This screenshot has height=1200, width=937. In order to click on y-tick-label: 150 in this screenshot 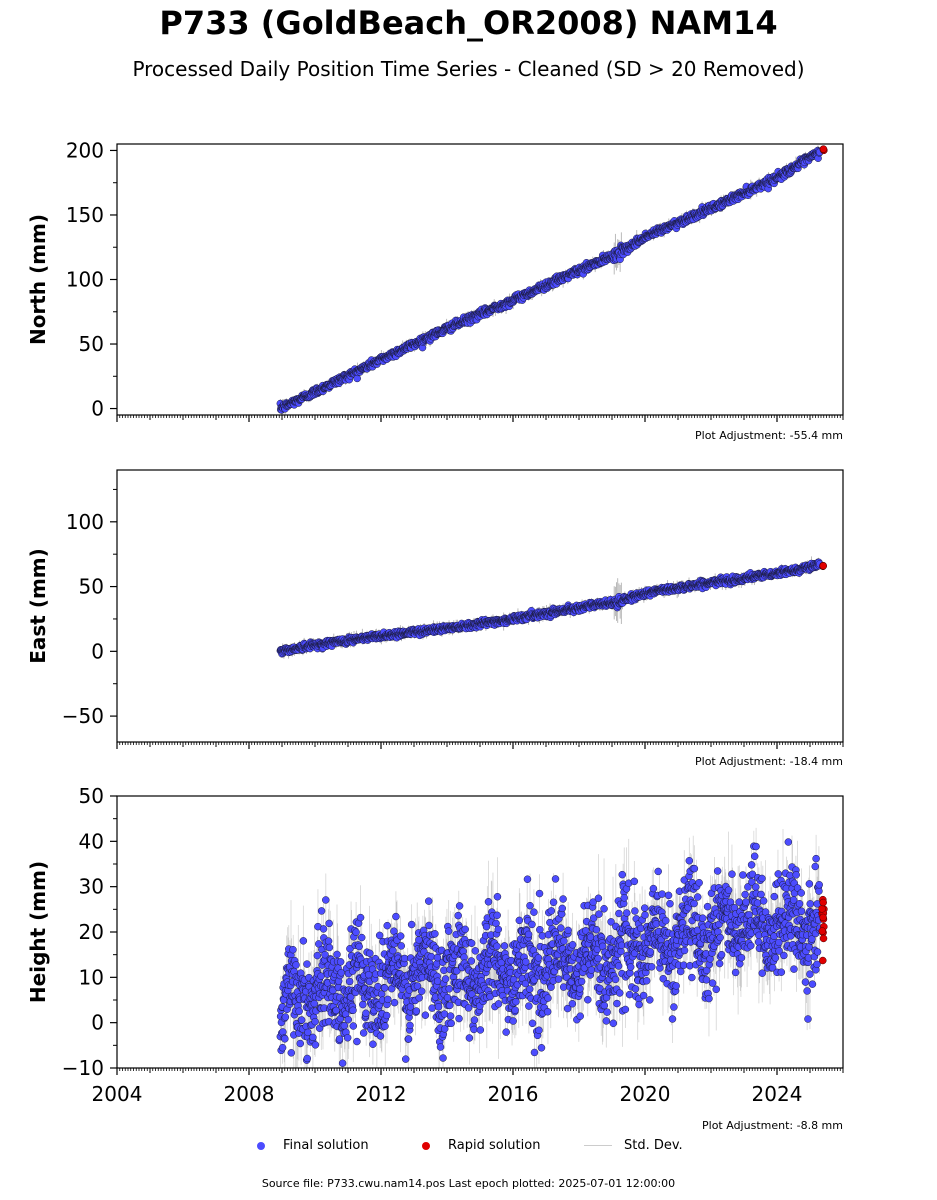, I will do `click(85, 215)`.